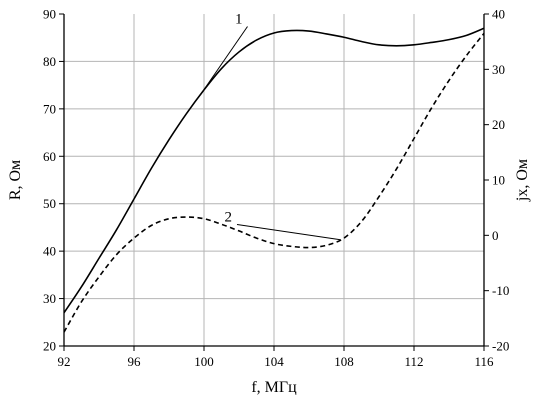  What do you see at coordinates (495, 235) in the screenshot?
I see `y-right-tick-label: 0` at bounding box center [495, 235].